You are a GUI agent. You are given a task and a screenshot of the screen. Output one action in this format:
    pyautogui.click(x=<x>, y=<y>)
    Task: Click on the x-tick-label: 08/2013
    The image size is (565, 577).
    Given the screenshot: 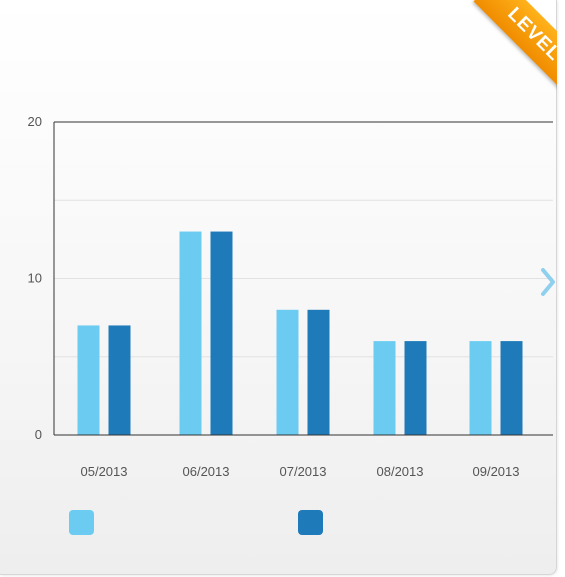 What is the action you would take?
    pyautogui.click(x=400, y=471)
    